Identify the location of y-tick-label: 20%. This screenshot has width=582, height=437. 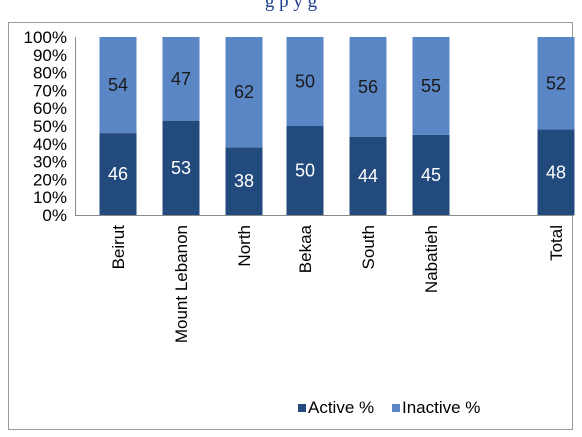
(50, 179).